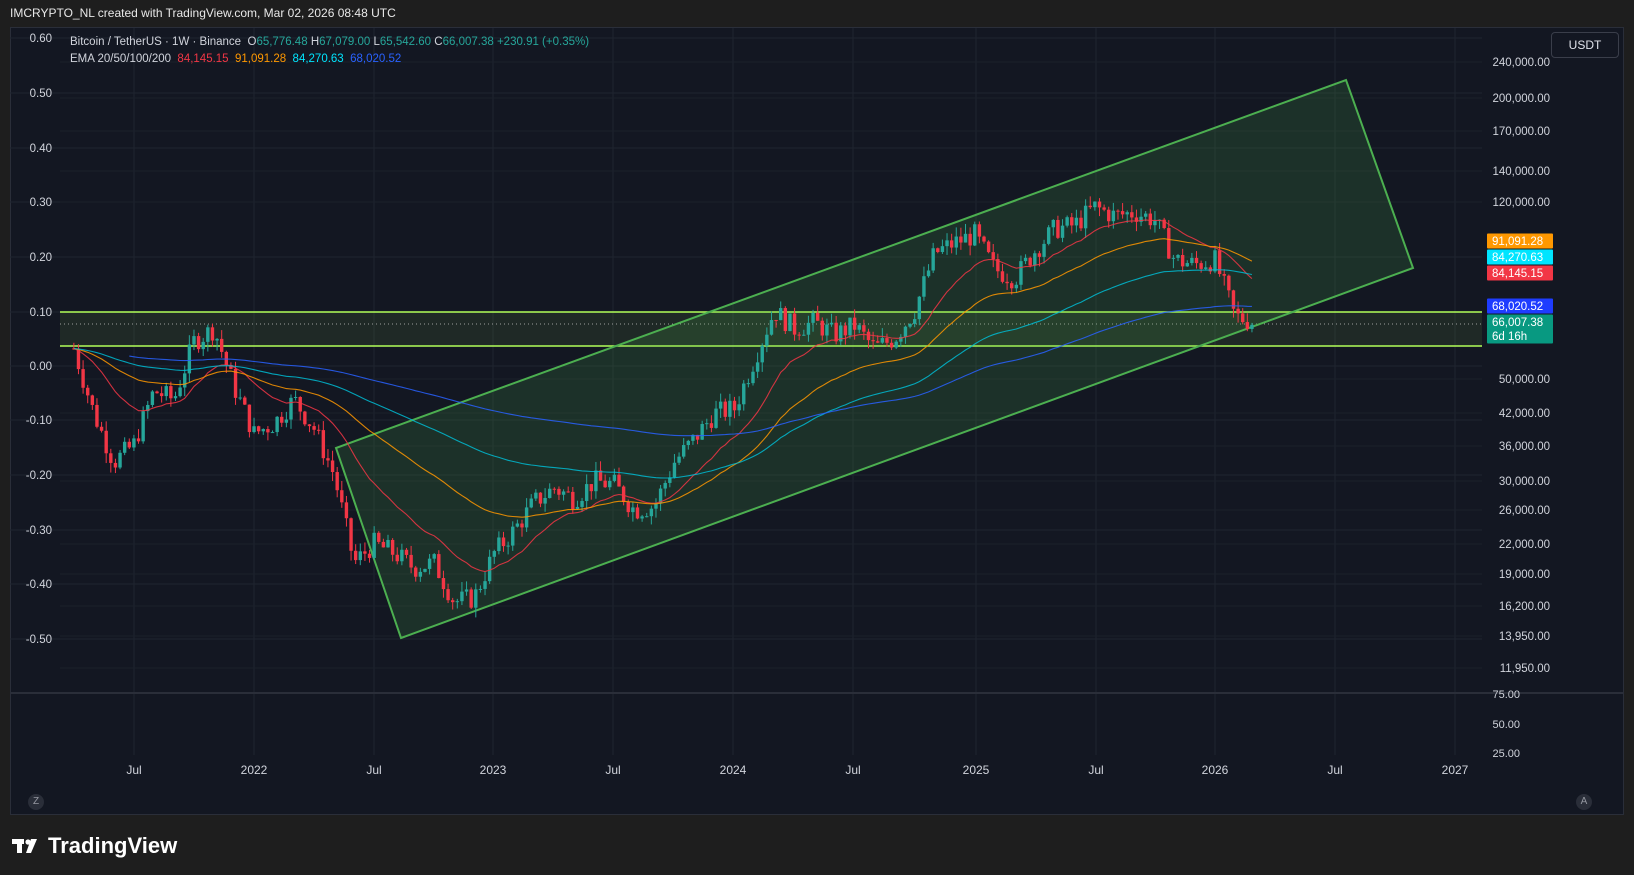 The height and width of the screenshot is (875, 1634). What do you see at coordinates (41, 258) in the screenshot?
I see `left-axis-tick-label: 0.20` at bounding box center [41, 258].